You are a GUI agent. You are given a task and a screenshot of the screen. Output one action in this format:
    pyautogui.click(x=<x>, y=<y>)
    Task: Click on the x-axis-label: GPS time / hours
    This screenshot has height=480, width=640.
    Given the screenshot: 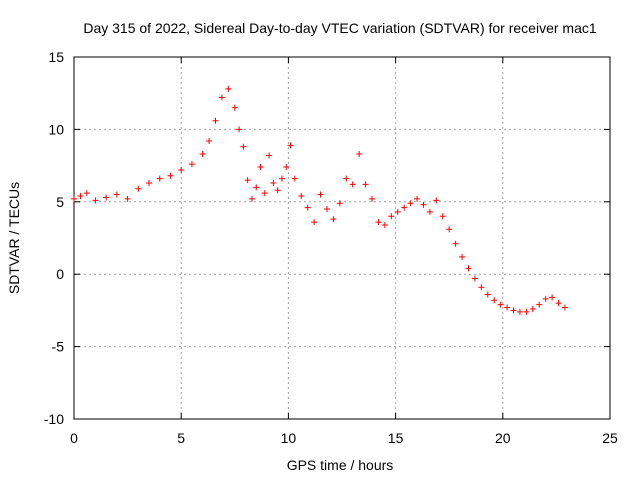 What is the action you would take?
    pyautogui.click(x=340, y=465)
    